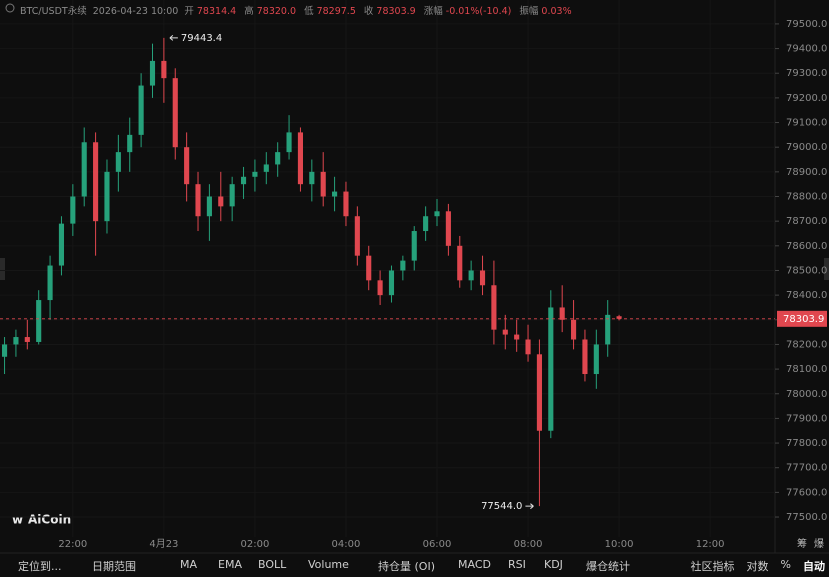 This screenshot has width=829, height=577. I want to click on x-tick-label: 10:00, so click(619, 544).